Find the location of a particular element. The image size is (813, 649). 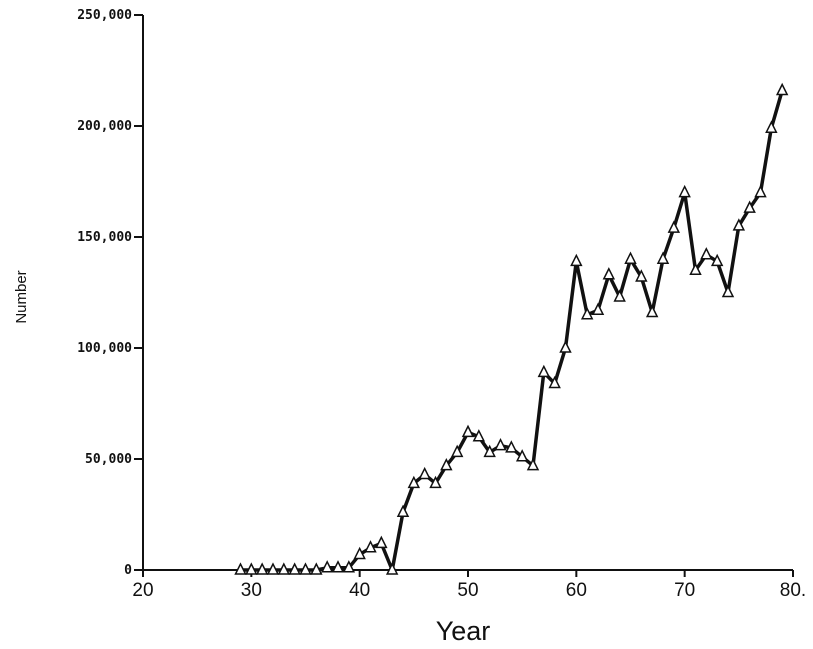

x-tick-label: 50 is located at coordinates (467, 590).